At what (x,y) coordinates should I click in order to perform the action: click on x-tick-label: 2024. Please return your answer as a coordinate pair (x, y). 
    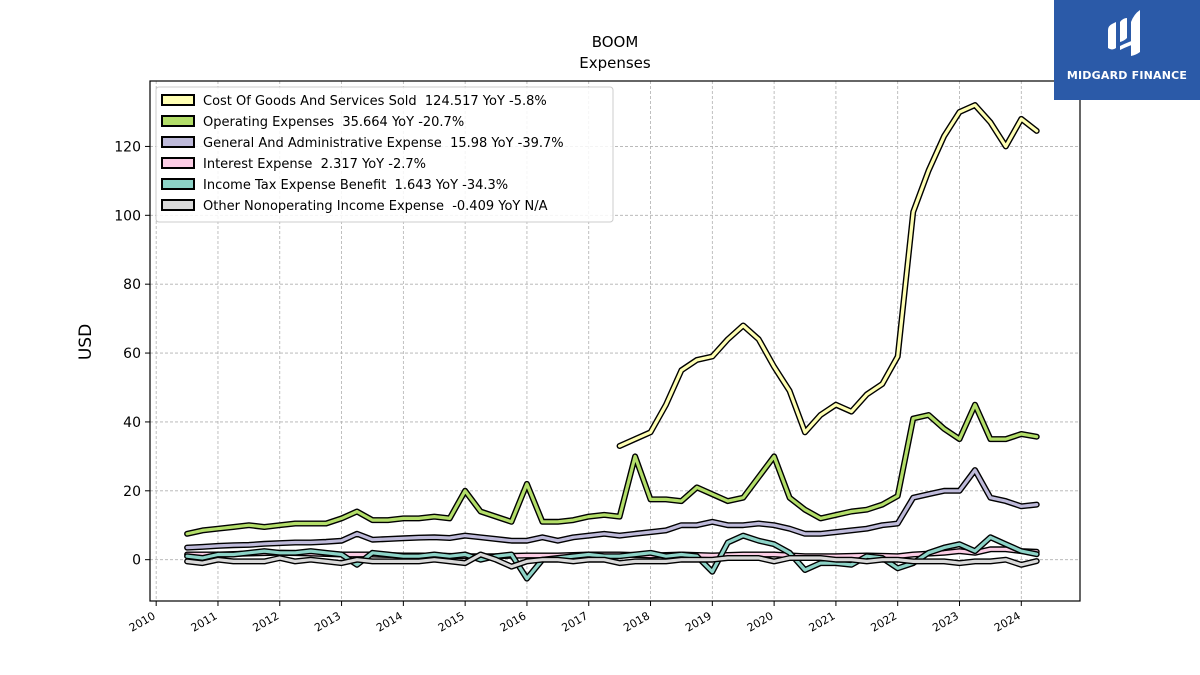
    Looking at the image, I should click on (1007, 621).